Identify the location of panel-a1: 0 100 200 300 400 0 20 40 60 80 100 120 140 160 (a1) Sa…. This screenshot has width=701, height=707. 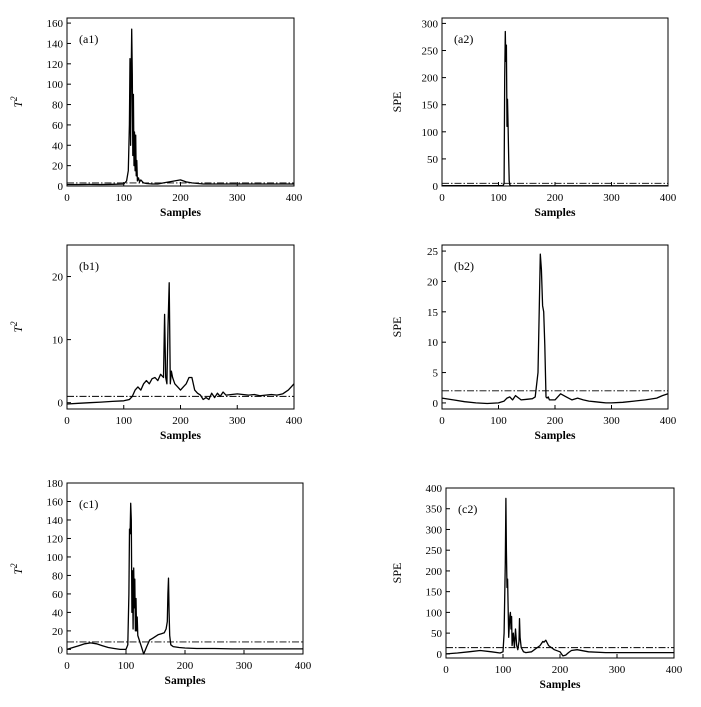
(156, 118).